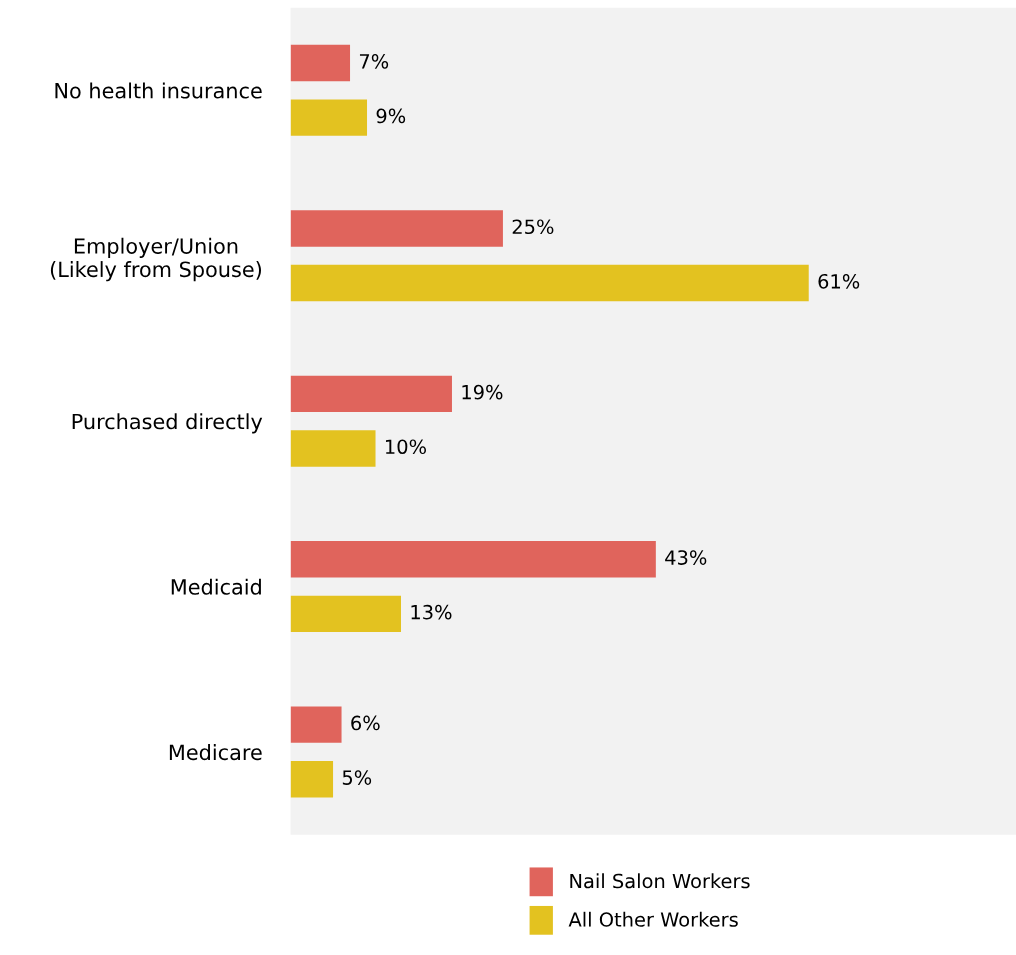 The width and height of the screenshot is (1016, 955). What do you see at coordinates (839, 281) in the screenshot?
I see `data-label: 61%` at bounding box center [839, 281].